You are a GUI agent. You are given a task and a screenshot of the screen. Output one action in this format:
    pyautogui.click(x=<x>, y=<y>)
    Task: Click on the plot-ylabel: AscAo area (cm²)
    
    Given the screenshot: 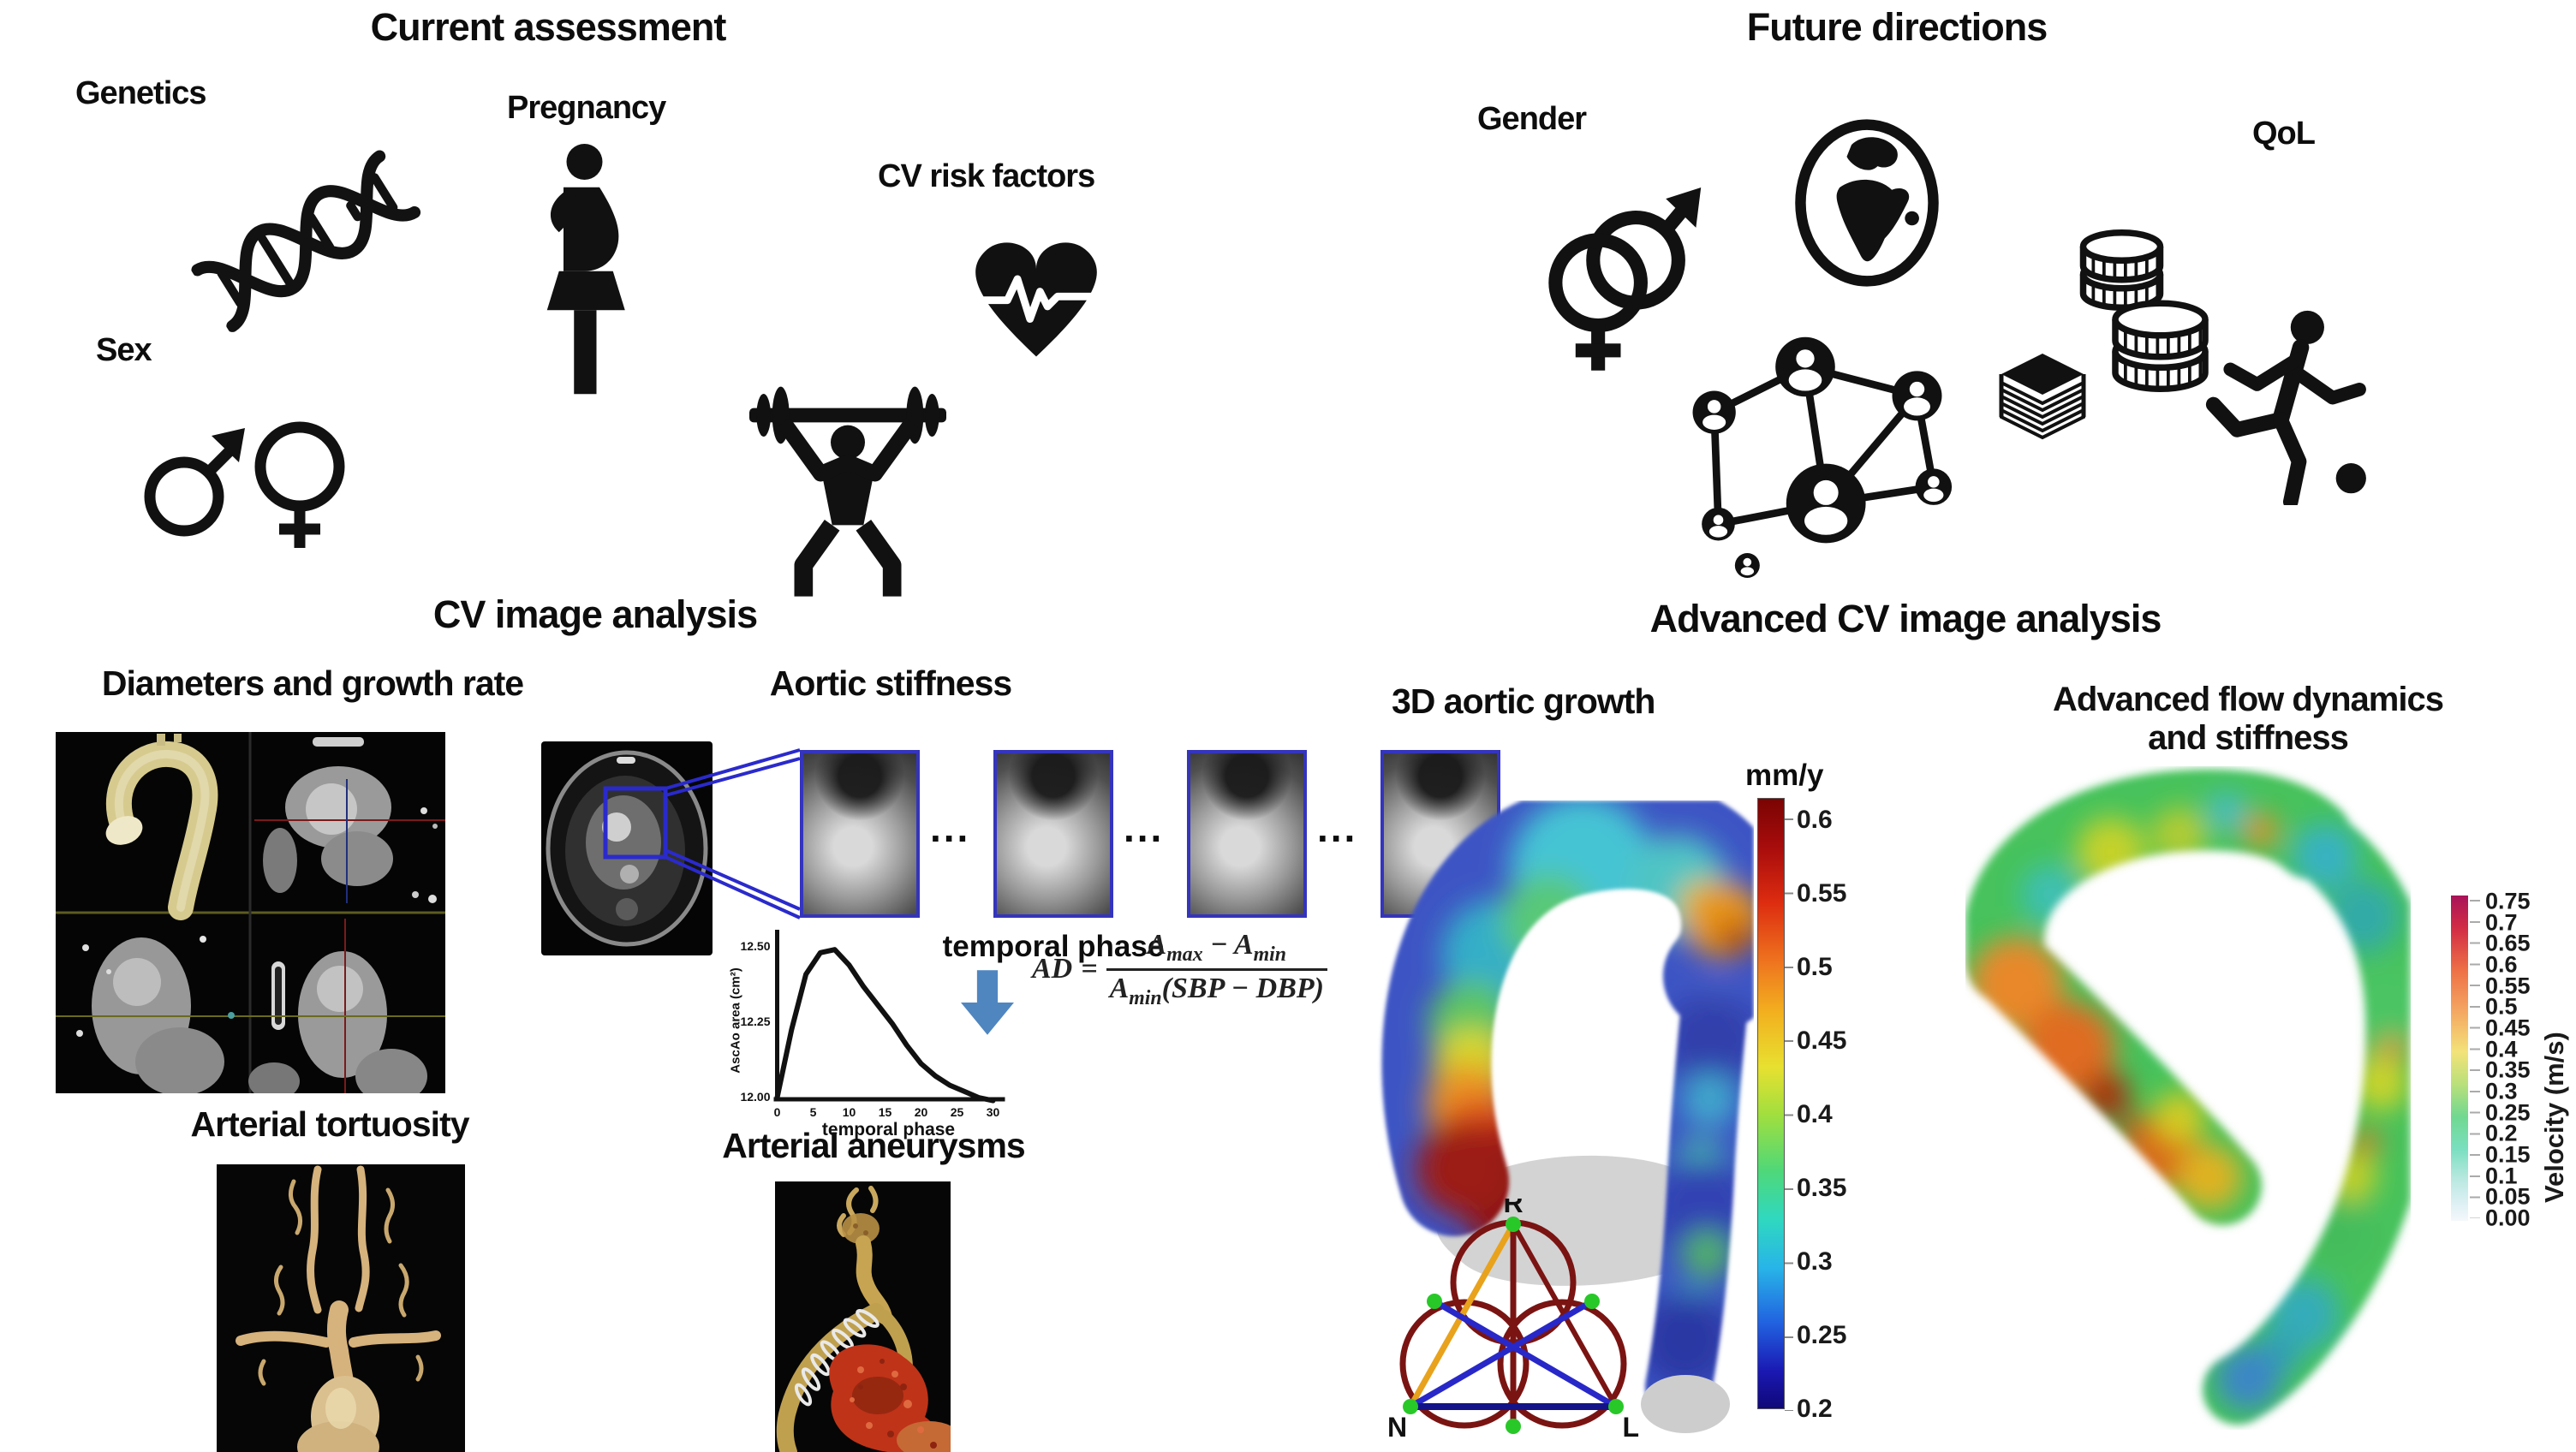 What is the action you would take?
    pyautogui.click(x=736, y=1020)
    